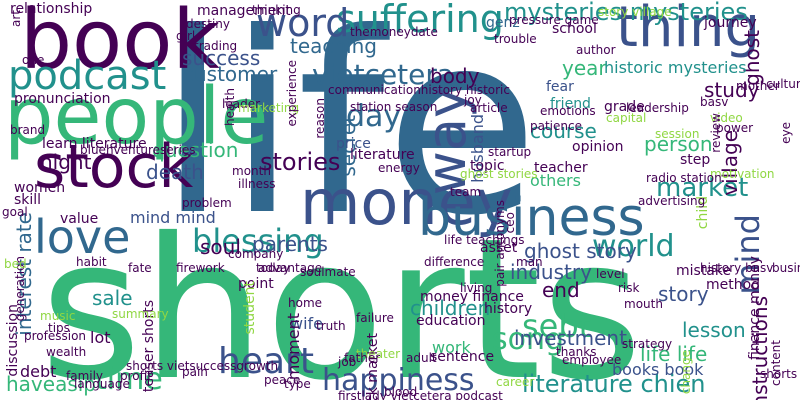  What do you see at coordinates (658, 369) in the screenshot?
I see `word-books-book: books book` at bounding box center [658, 369].